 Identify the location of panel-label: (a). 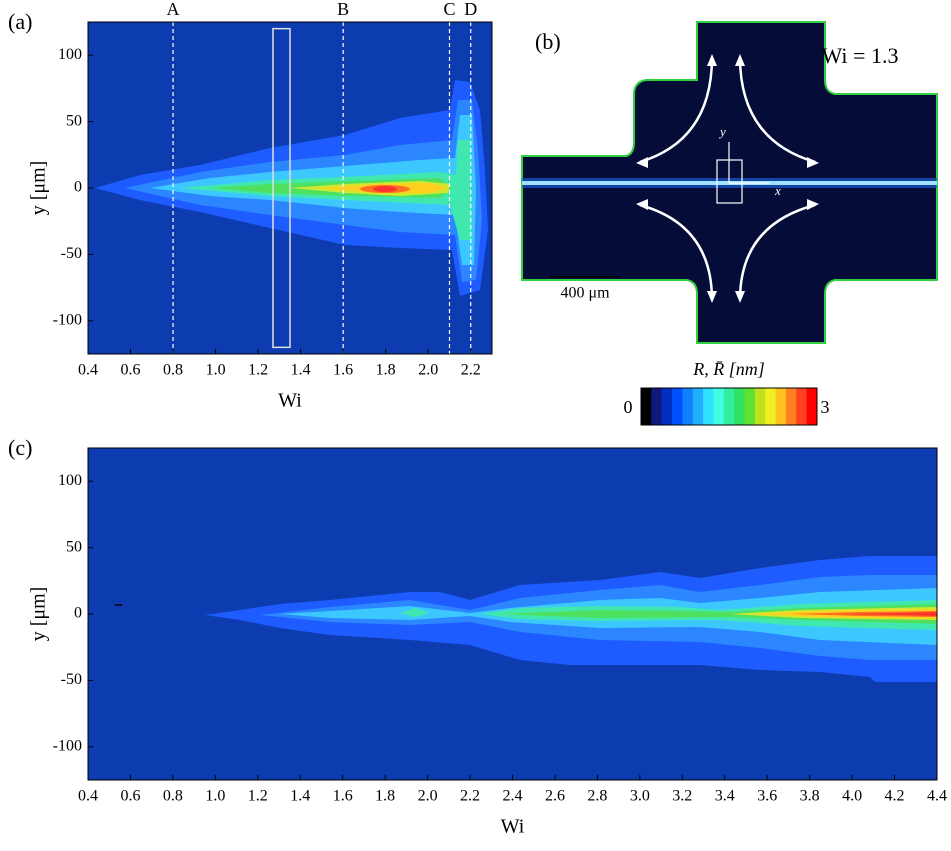
(20, 21).